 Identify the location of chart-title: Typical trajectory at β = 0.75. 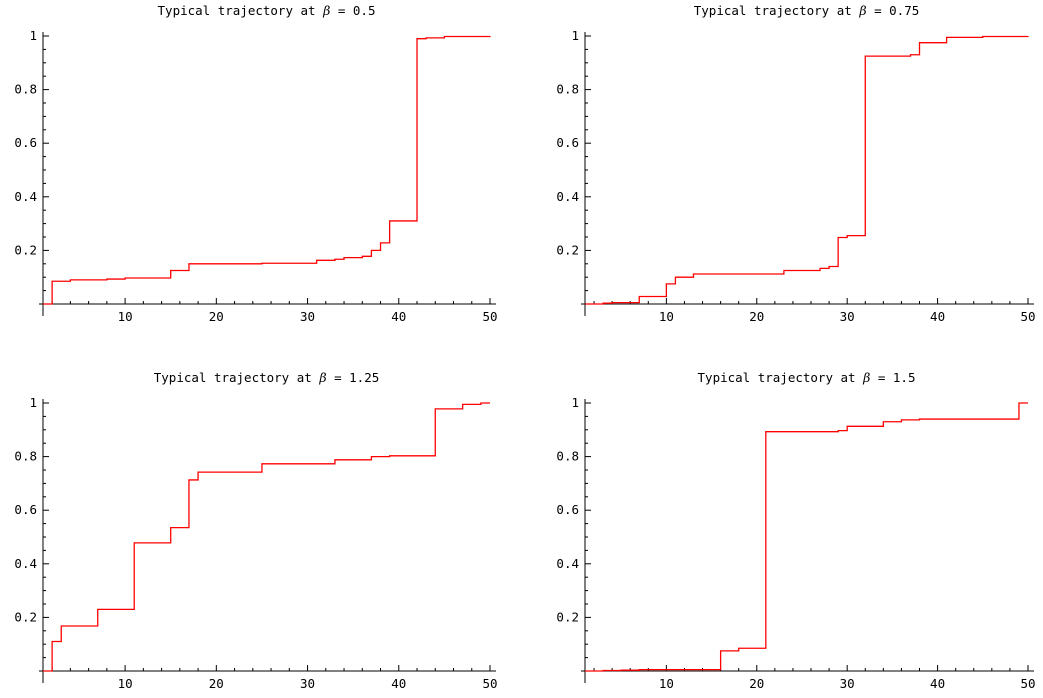
(807, 10).